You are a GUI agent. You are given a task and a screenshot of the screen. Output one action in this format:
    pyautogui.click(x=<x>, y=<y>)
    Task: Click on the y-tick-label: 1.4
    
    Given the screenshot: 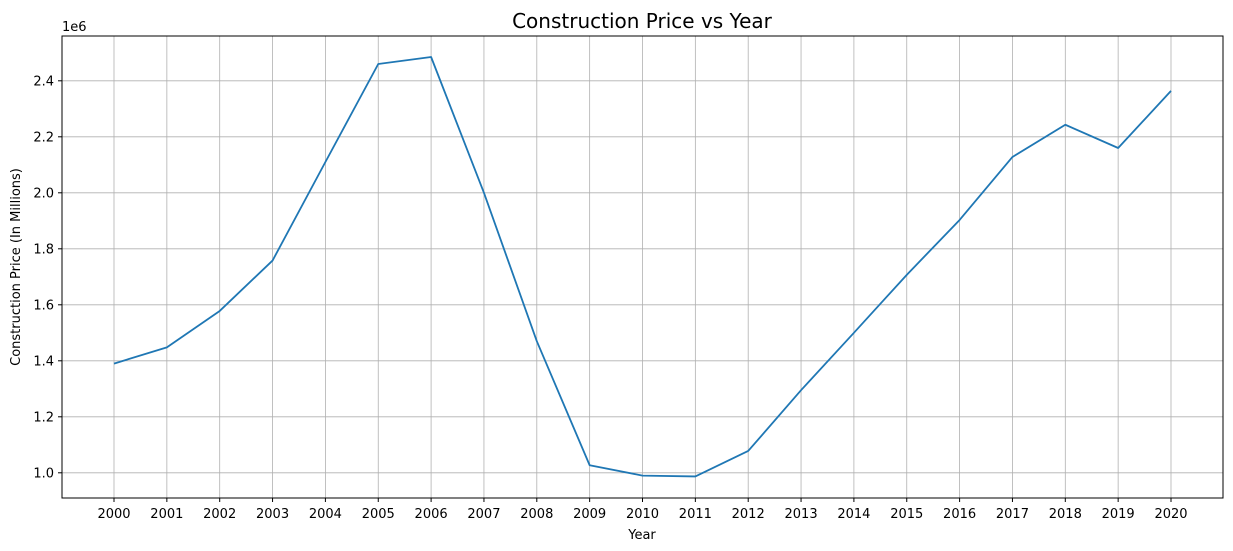 What is the action you would take?
    pyautogui.click(x=43, y=361)
    